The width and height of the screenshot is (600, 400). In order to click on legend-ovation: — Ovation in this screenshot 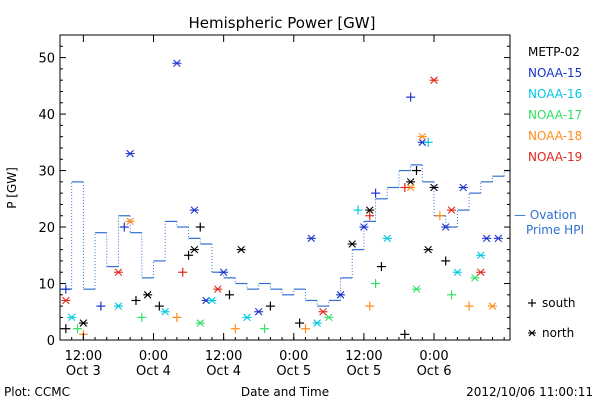, I will do `click(545, 215)`.